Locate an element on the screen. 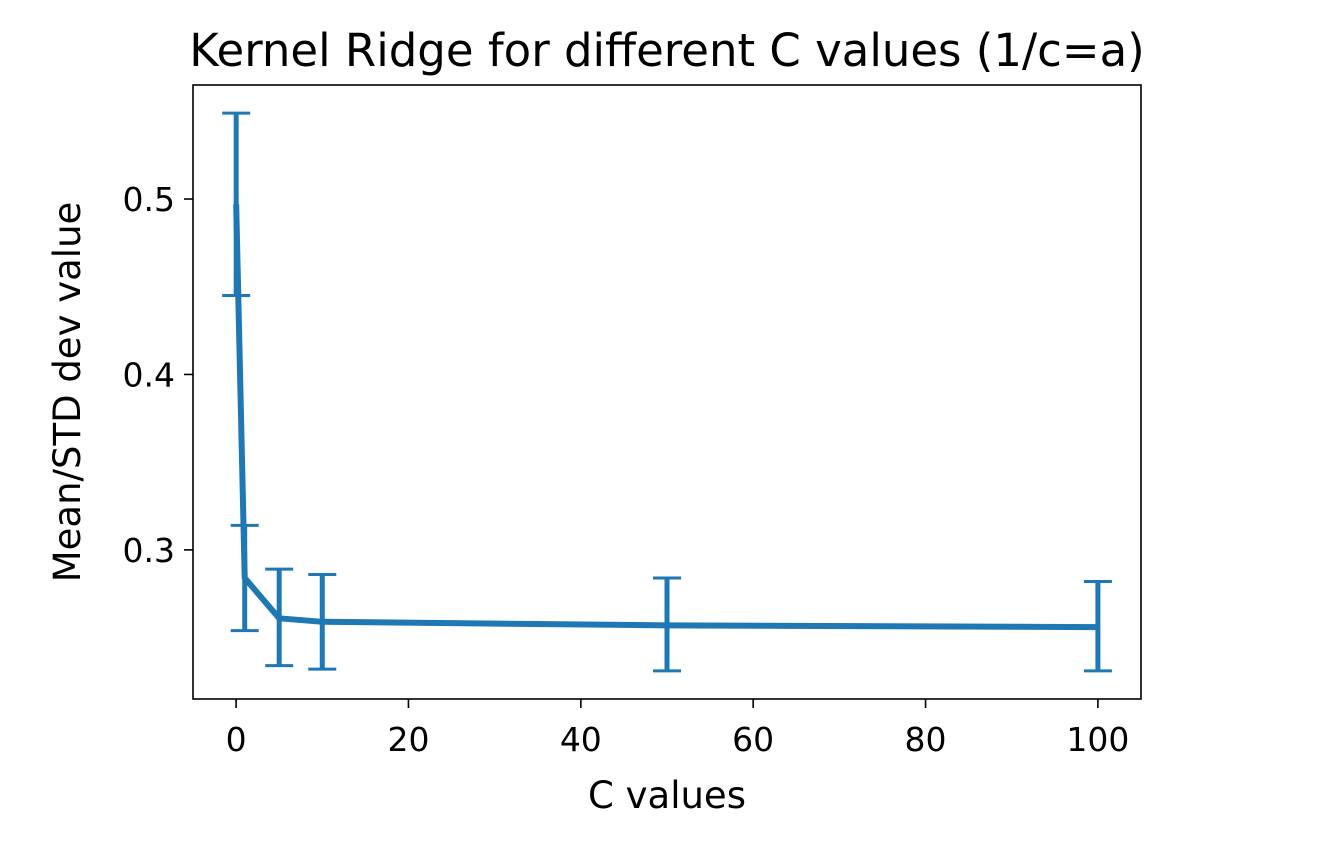  y-axis: 0.3 0.4 0.5 is located at coordinates (158, 375).